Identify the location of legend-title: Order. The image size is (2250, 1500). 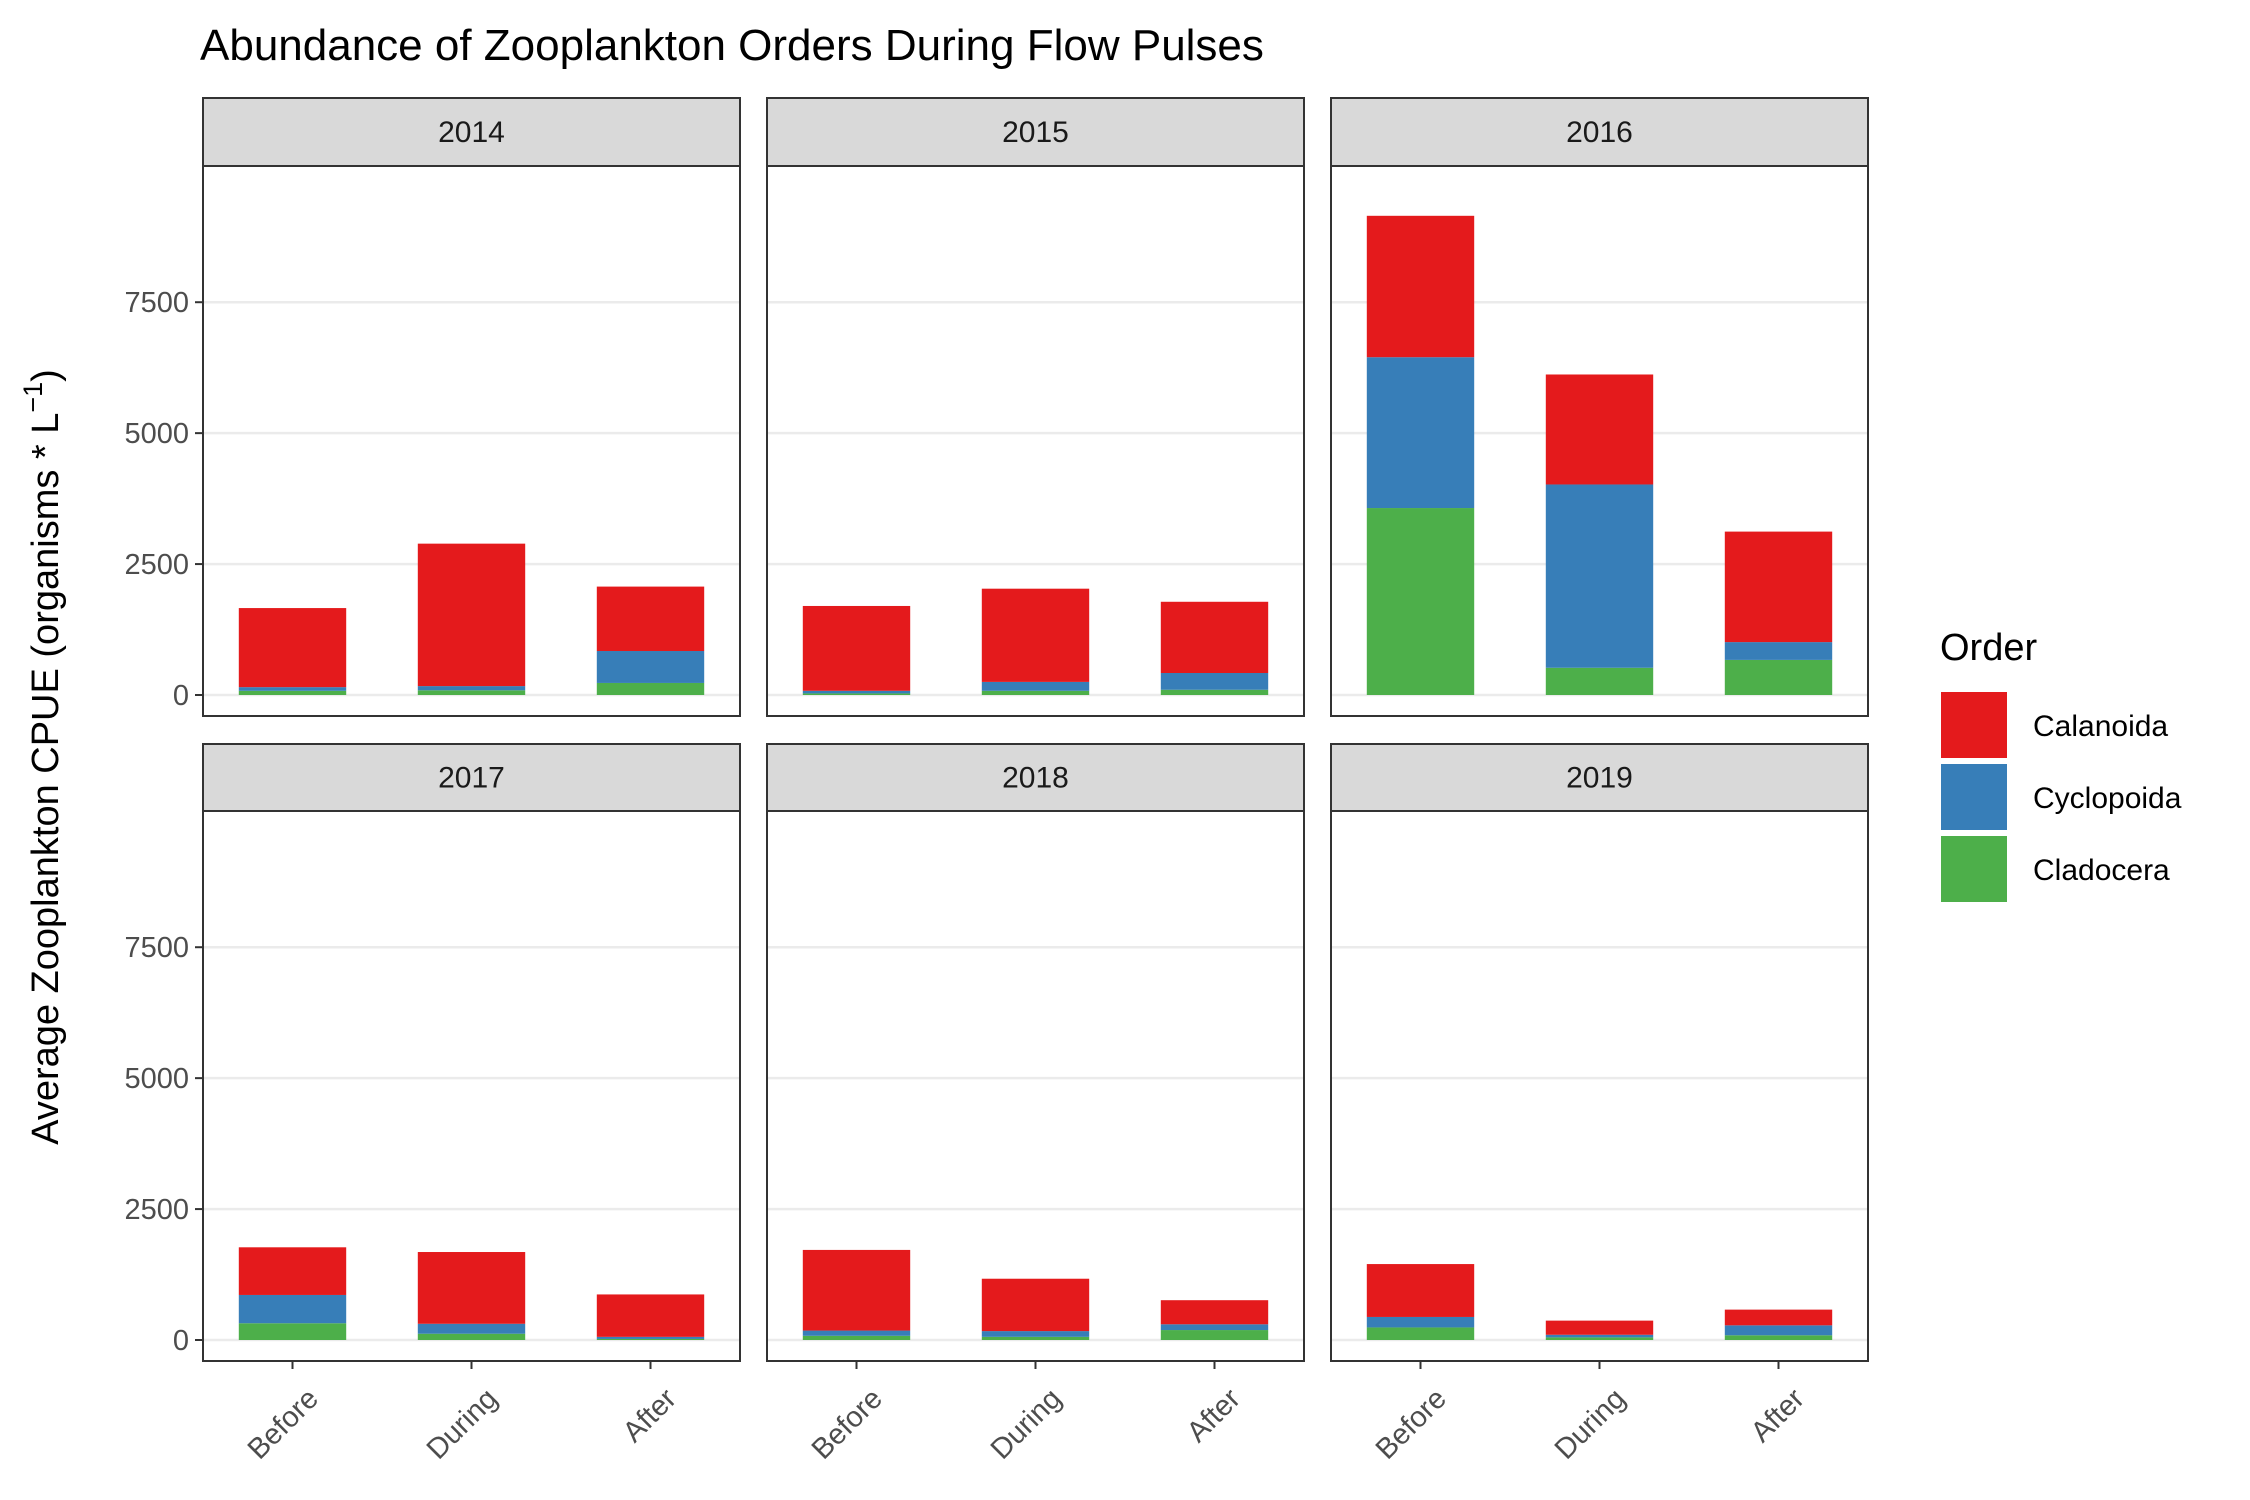
(1988, 648).